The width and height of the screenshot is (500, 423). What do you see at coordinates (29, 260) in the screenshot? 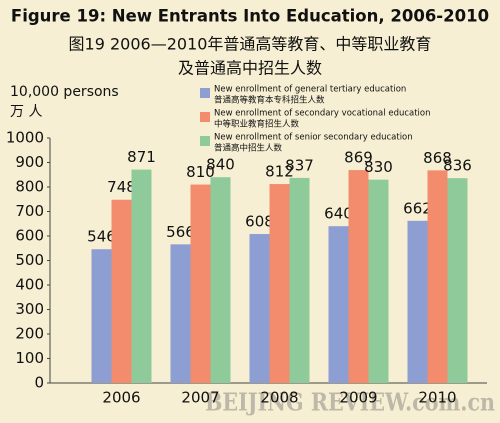
I see `y-tick-label: 500` at bounding box center [29, 260].